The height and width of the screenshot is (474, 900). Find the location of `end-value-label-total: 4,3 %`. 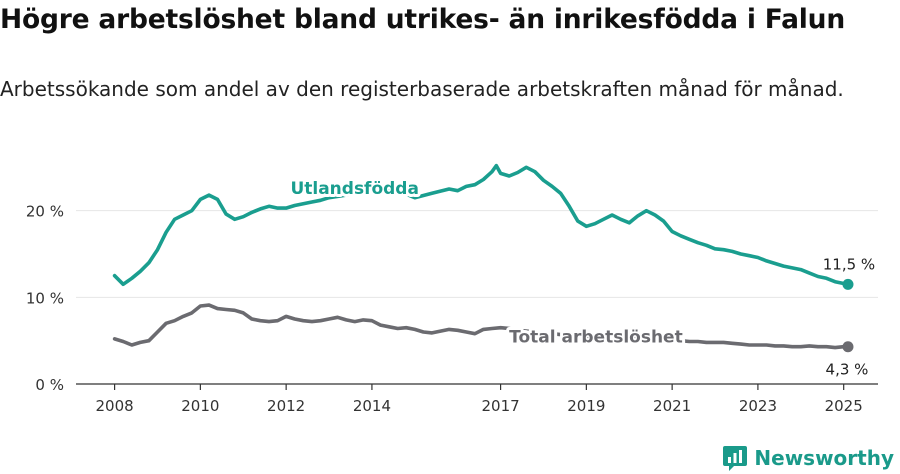

end-value-label-total: 4,3 % is located at coordinates (847, 370).